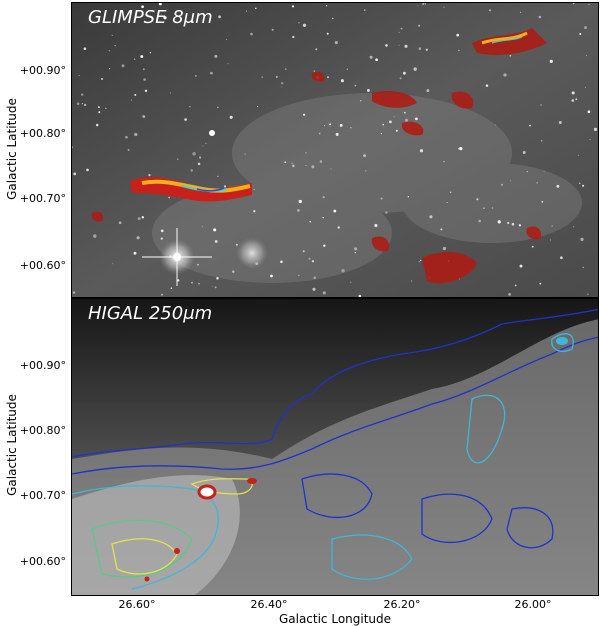  What do you see at coordinates (269, 604) in the screenshot?
I see `x-tick: 26.40°` at bounding box center [269, 604].